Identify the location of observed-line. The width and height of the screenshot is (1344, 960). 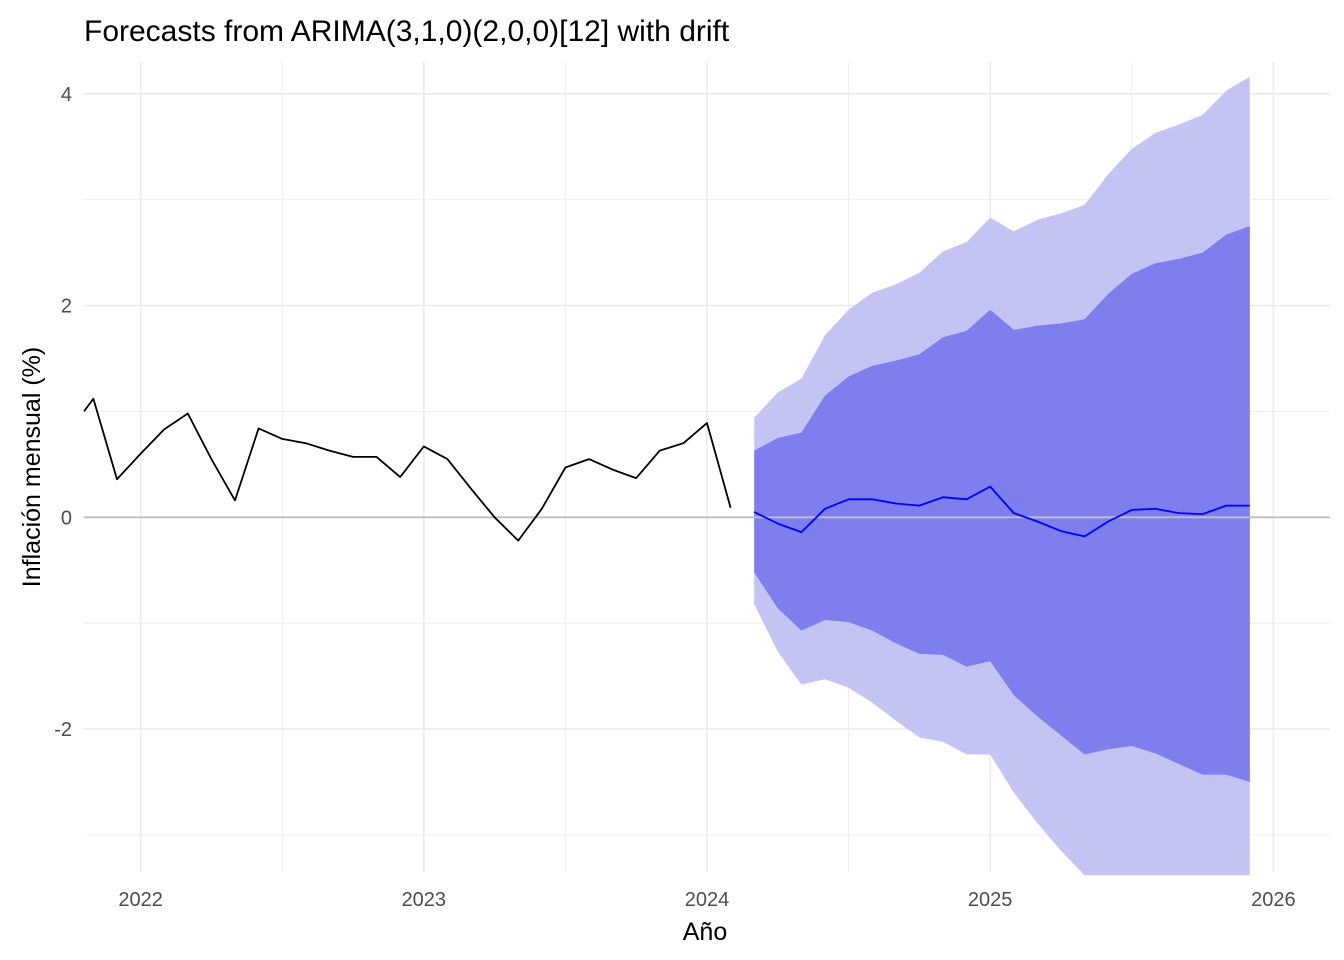
(407, 469).